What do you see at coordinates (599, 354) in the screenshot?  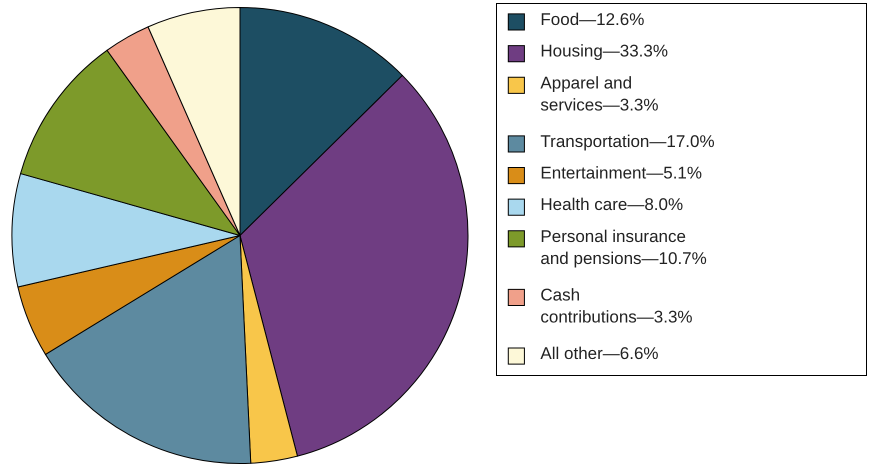 I see `legend-label: All other—6.6%` at bounding box center [599, 354].